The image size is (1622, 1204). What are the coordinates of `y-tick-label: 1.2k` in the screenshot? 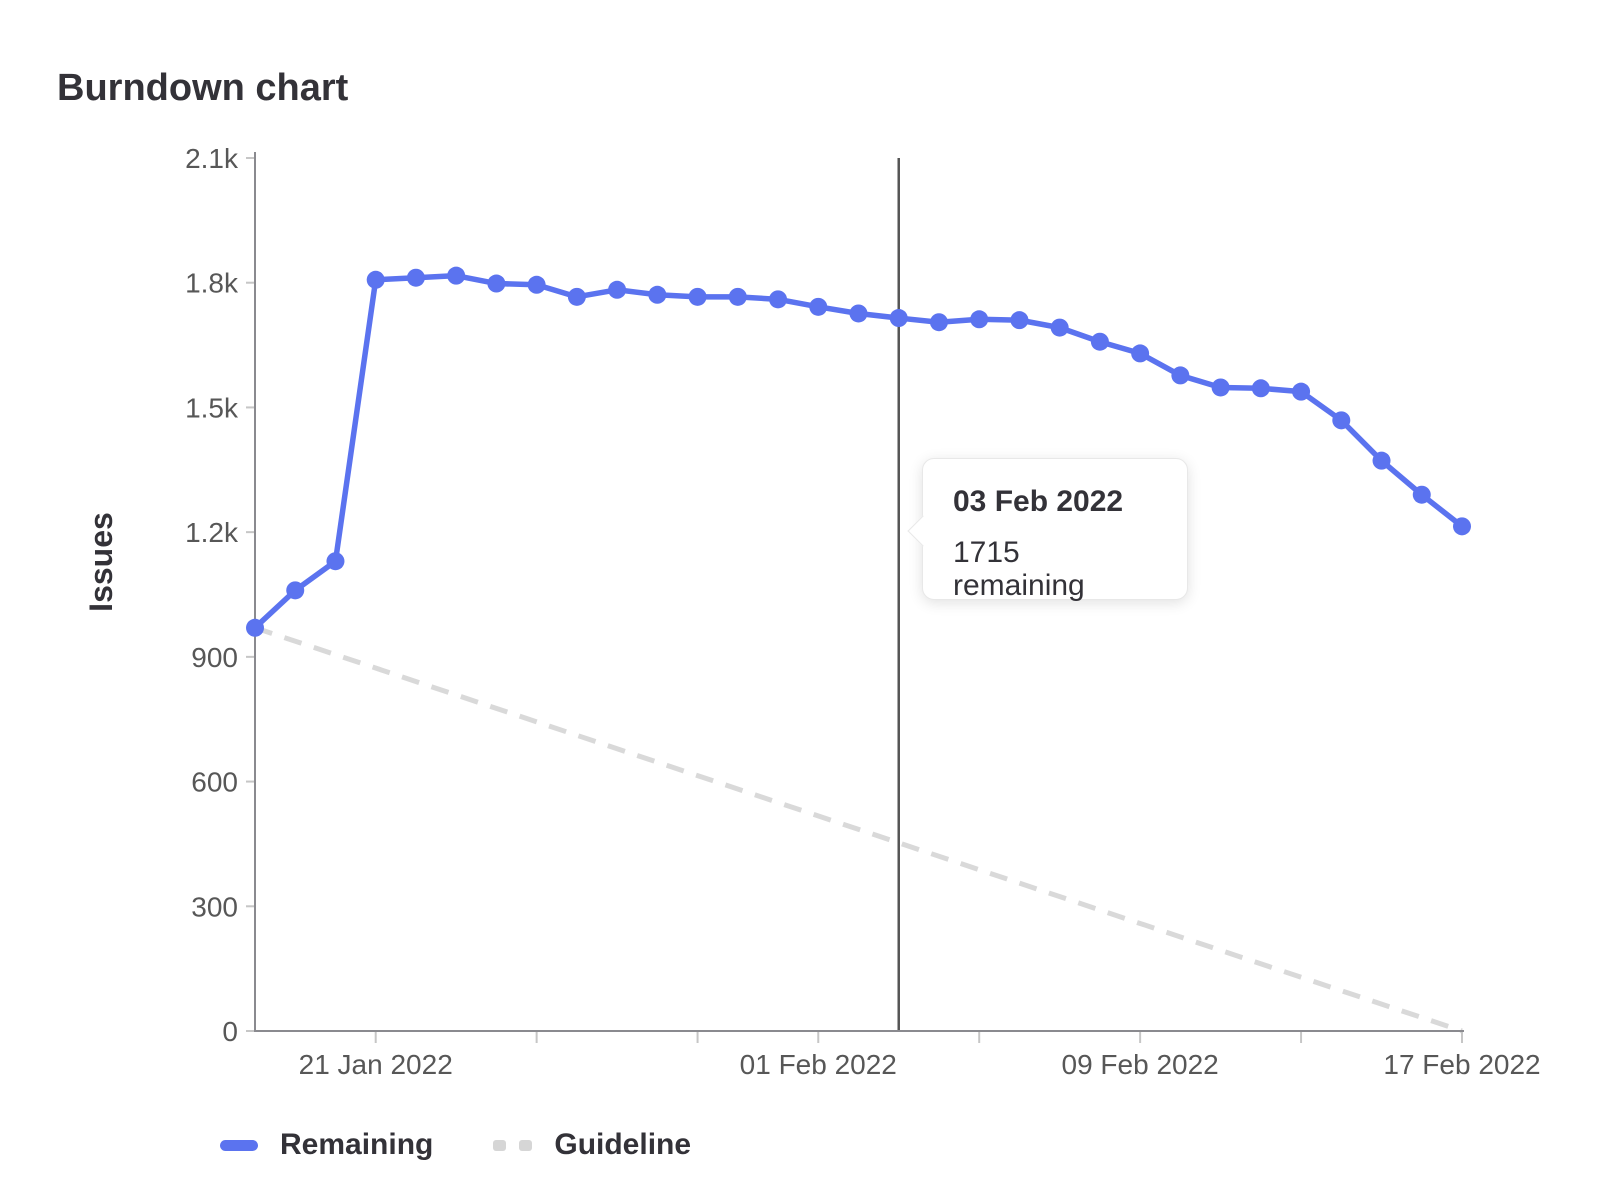 It's located at (212, 532).